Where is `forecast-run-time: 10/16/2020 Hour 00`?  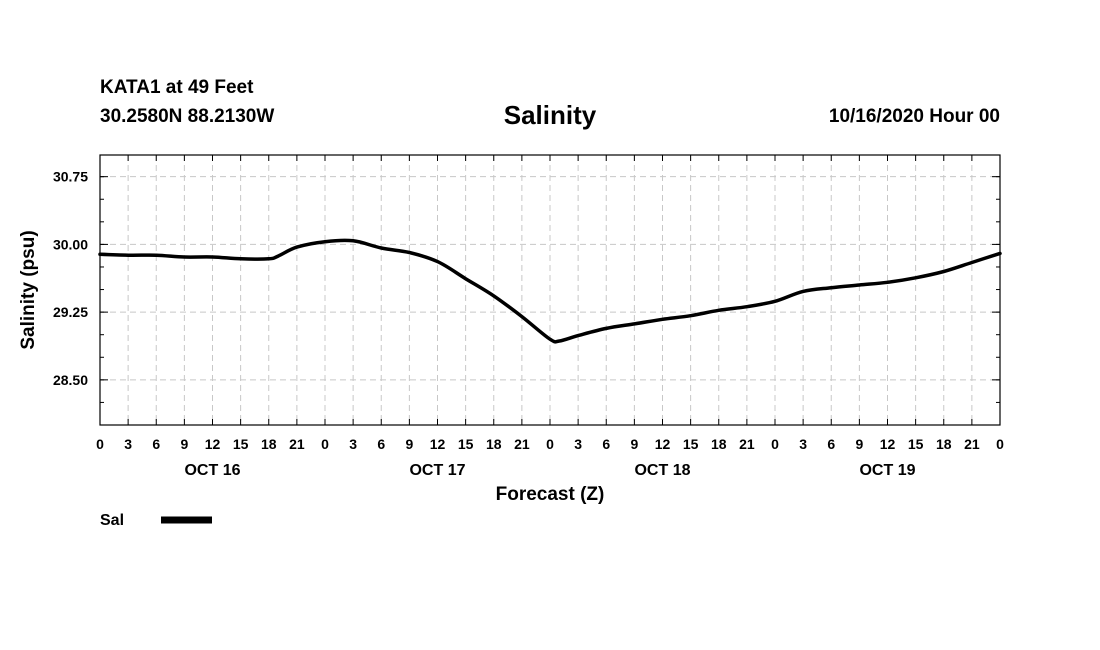
forecast-run-time: 10/16/2020 Hour 00 is located at coordinates (914, 116).